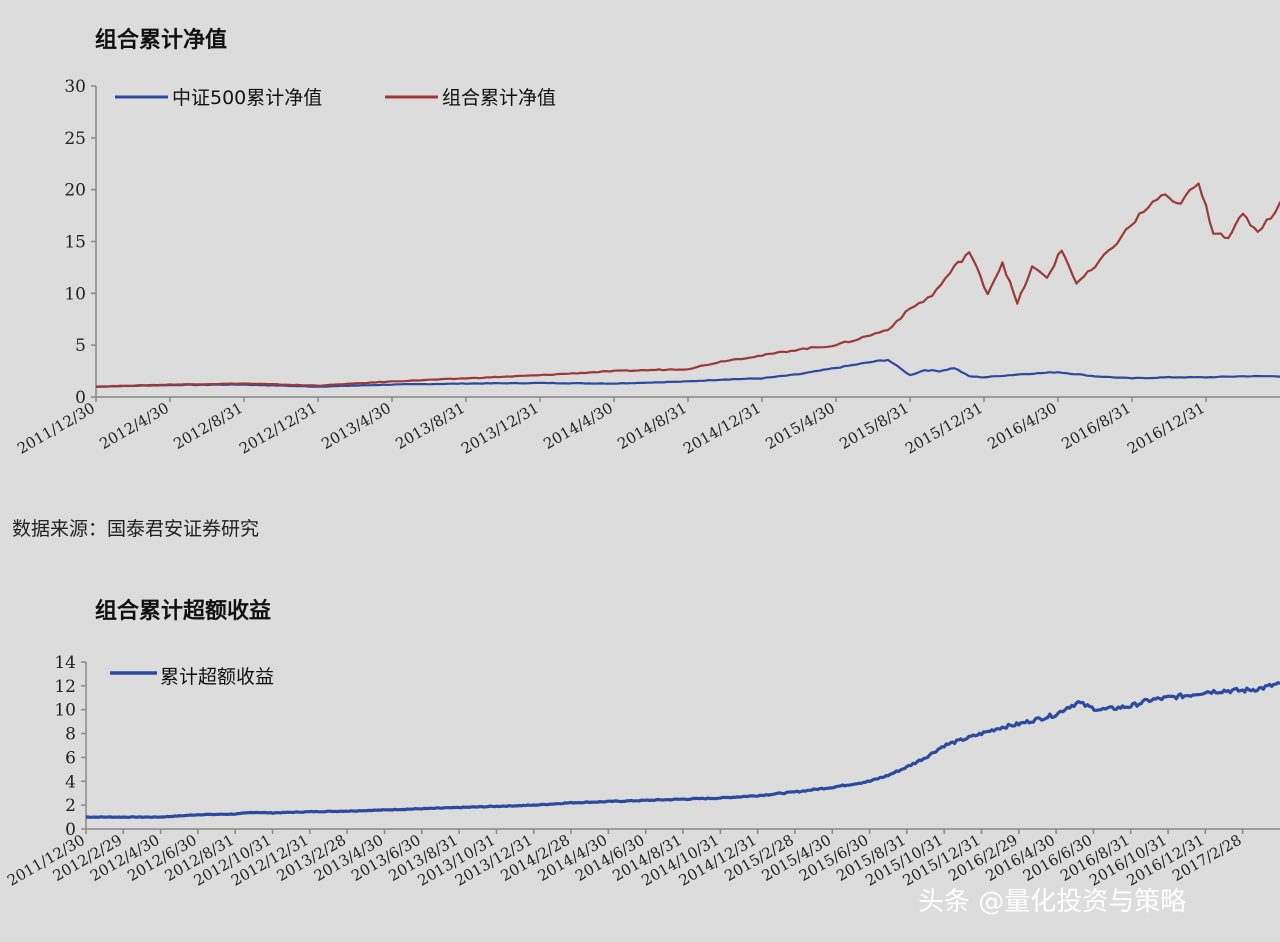 The height and width of the screenshot is (942, 1280). Describe the element at coordinates (430, 426) in the screenshot. I see `x-tick-label: 2013/8/31` at that location.